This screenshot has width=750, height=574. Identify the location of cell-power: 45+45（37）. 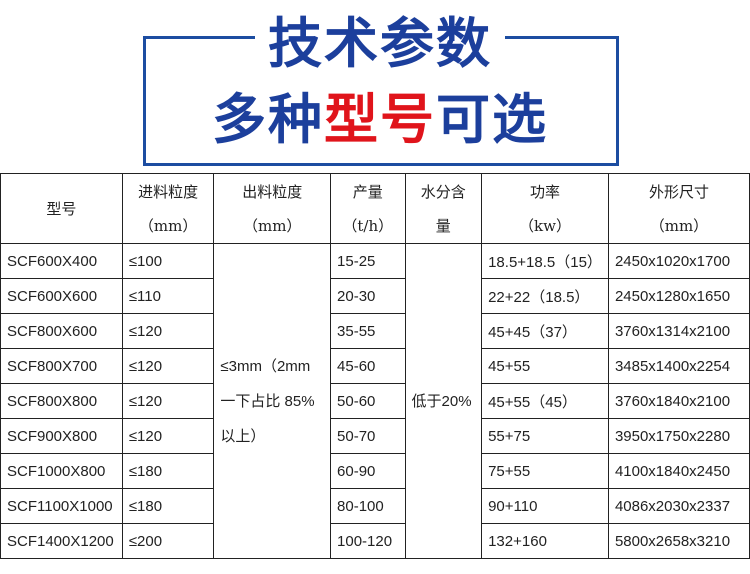
(545, 331).